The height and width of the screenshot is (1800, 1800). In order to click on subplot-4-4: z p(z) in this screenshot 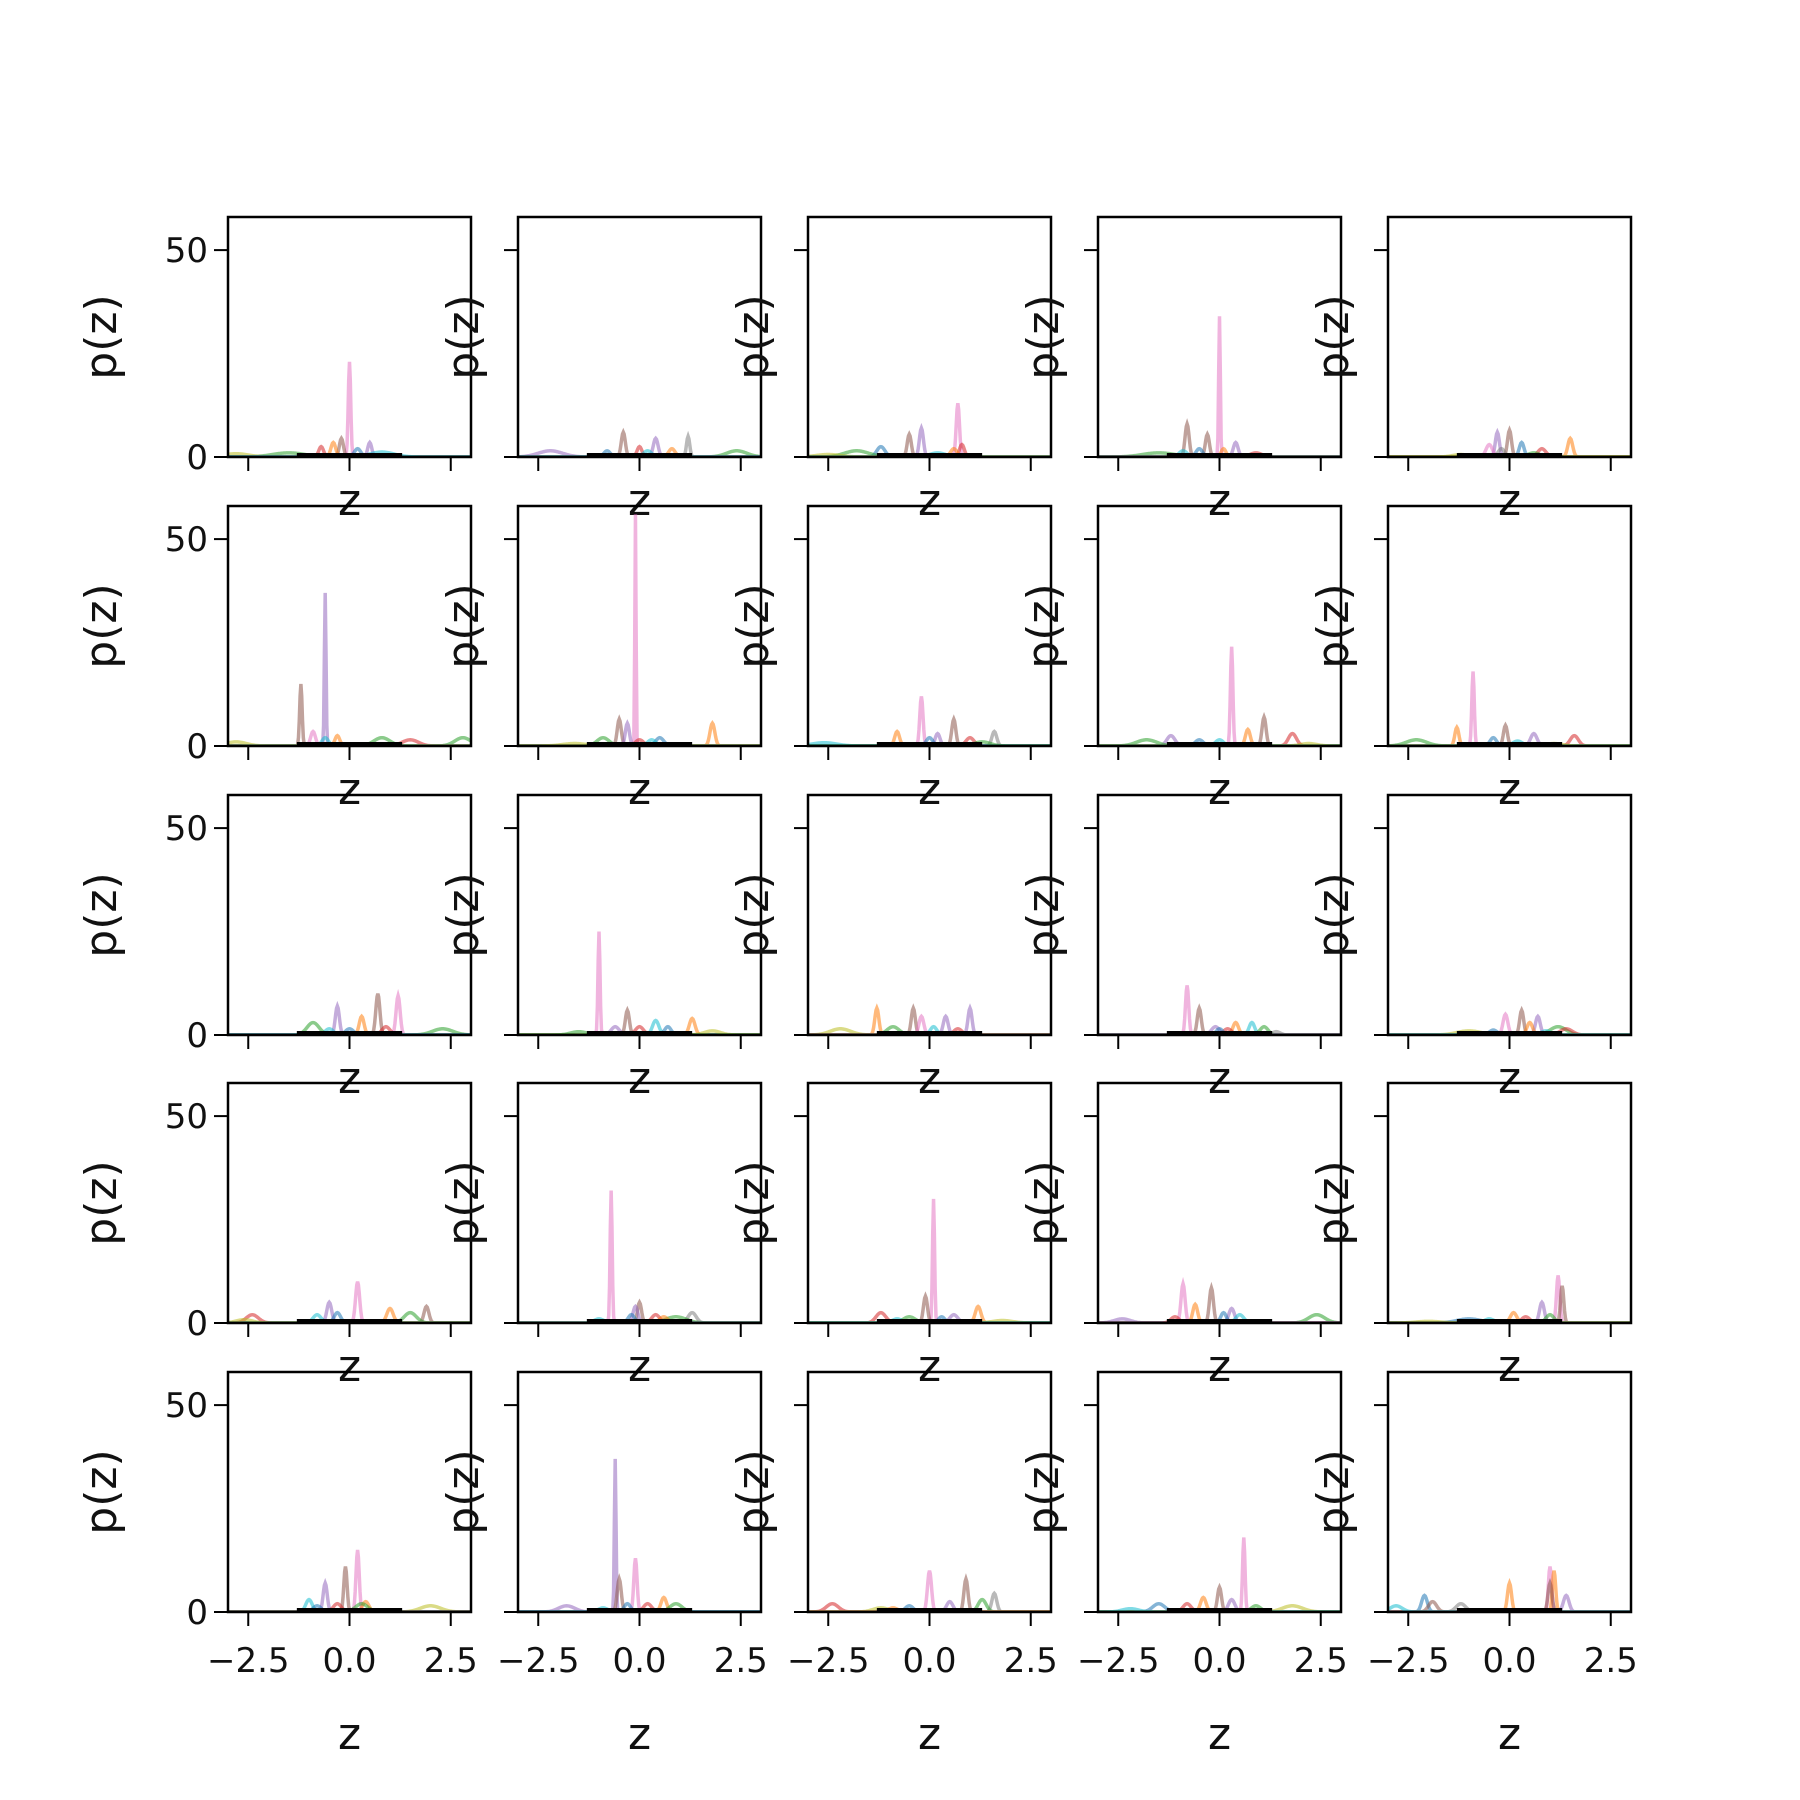, I will do `click(1180, 1236)`.